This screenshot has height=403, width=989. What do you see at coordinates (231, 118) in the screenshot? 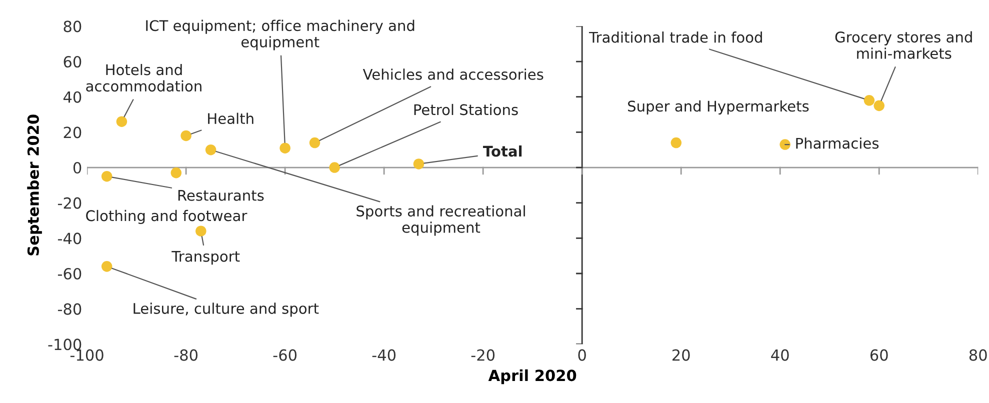
I see `annotation: Health` at bounding box center [231, 118].